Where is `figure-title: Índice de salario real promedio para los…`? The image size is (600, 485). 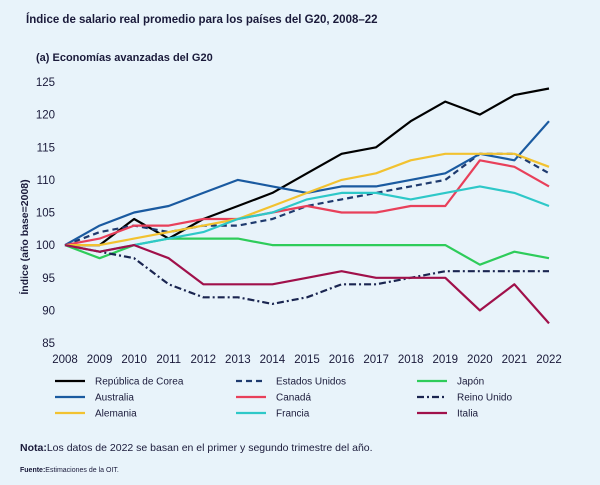 figure-title: Índice de salario real promedio para los… is located at coordinates (202, 20).